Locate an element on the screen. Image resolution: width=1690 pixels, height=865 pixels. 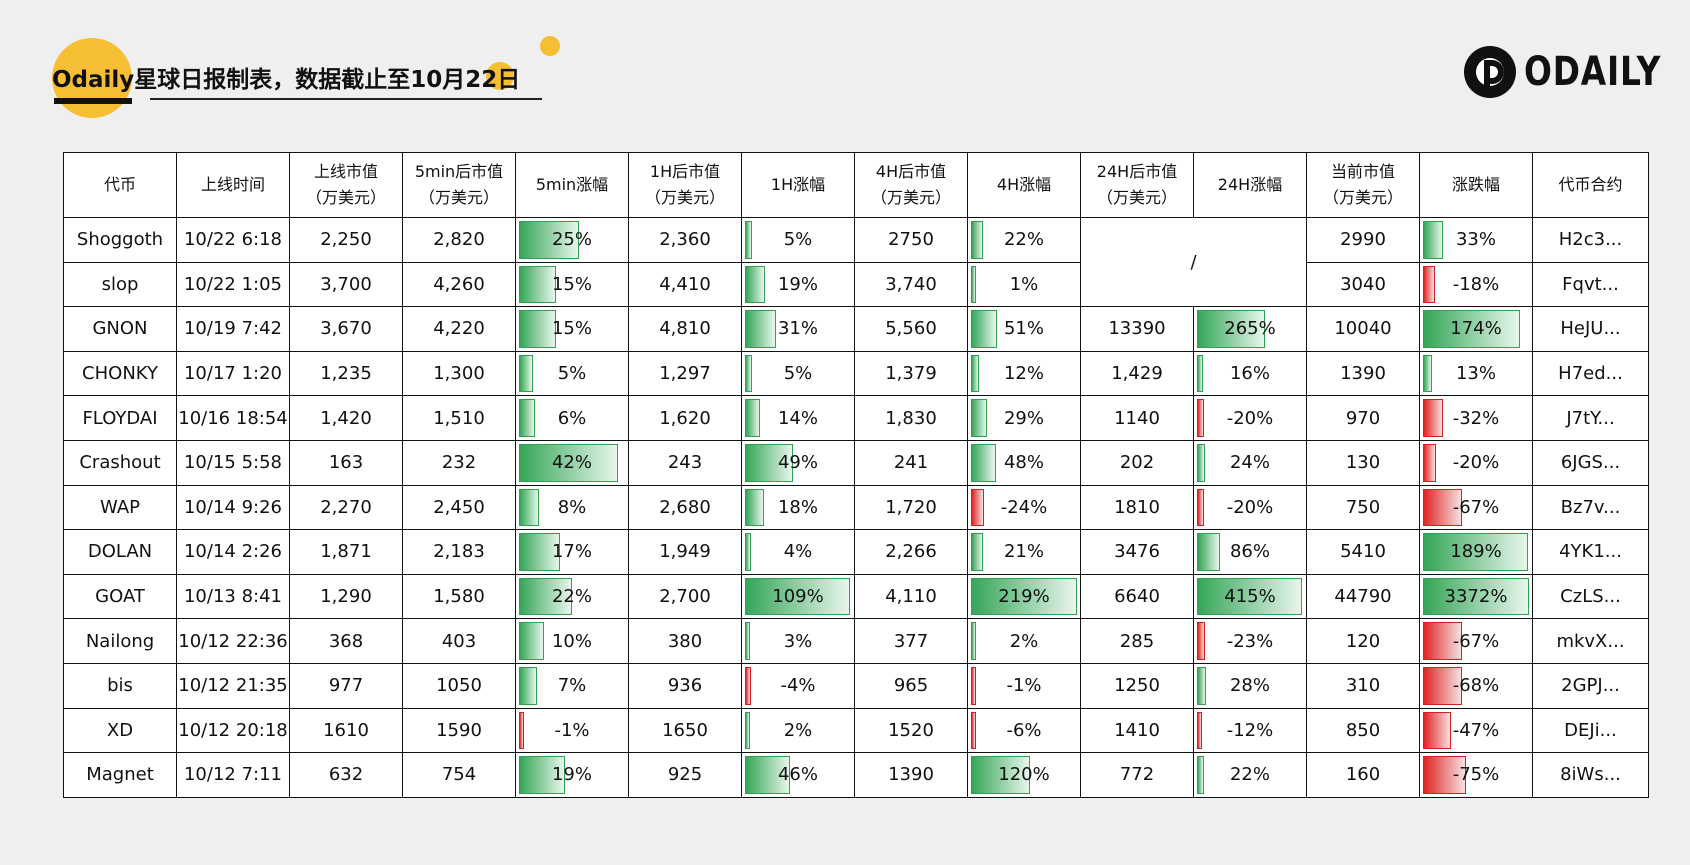
cell-text: FLOYDAI is located at coordinates (120, 418).